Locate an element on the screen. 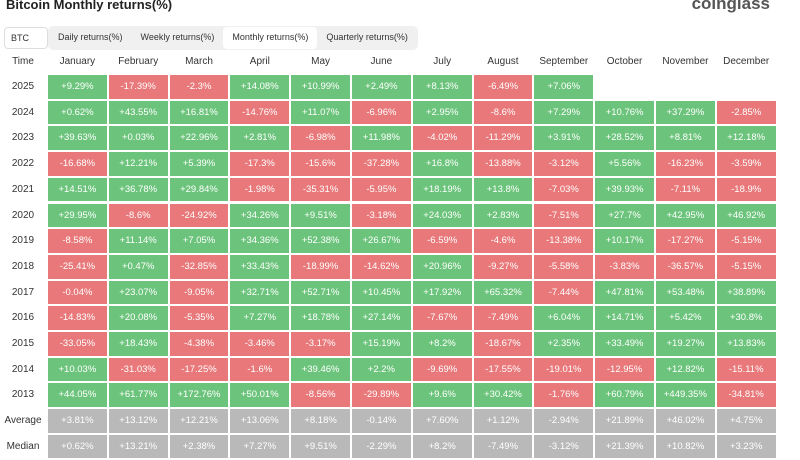 The height and width of the screenshot is (460, 800). return-cell: -3.46% is located at coordinates (260, 344).